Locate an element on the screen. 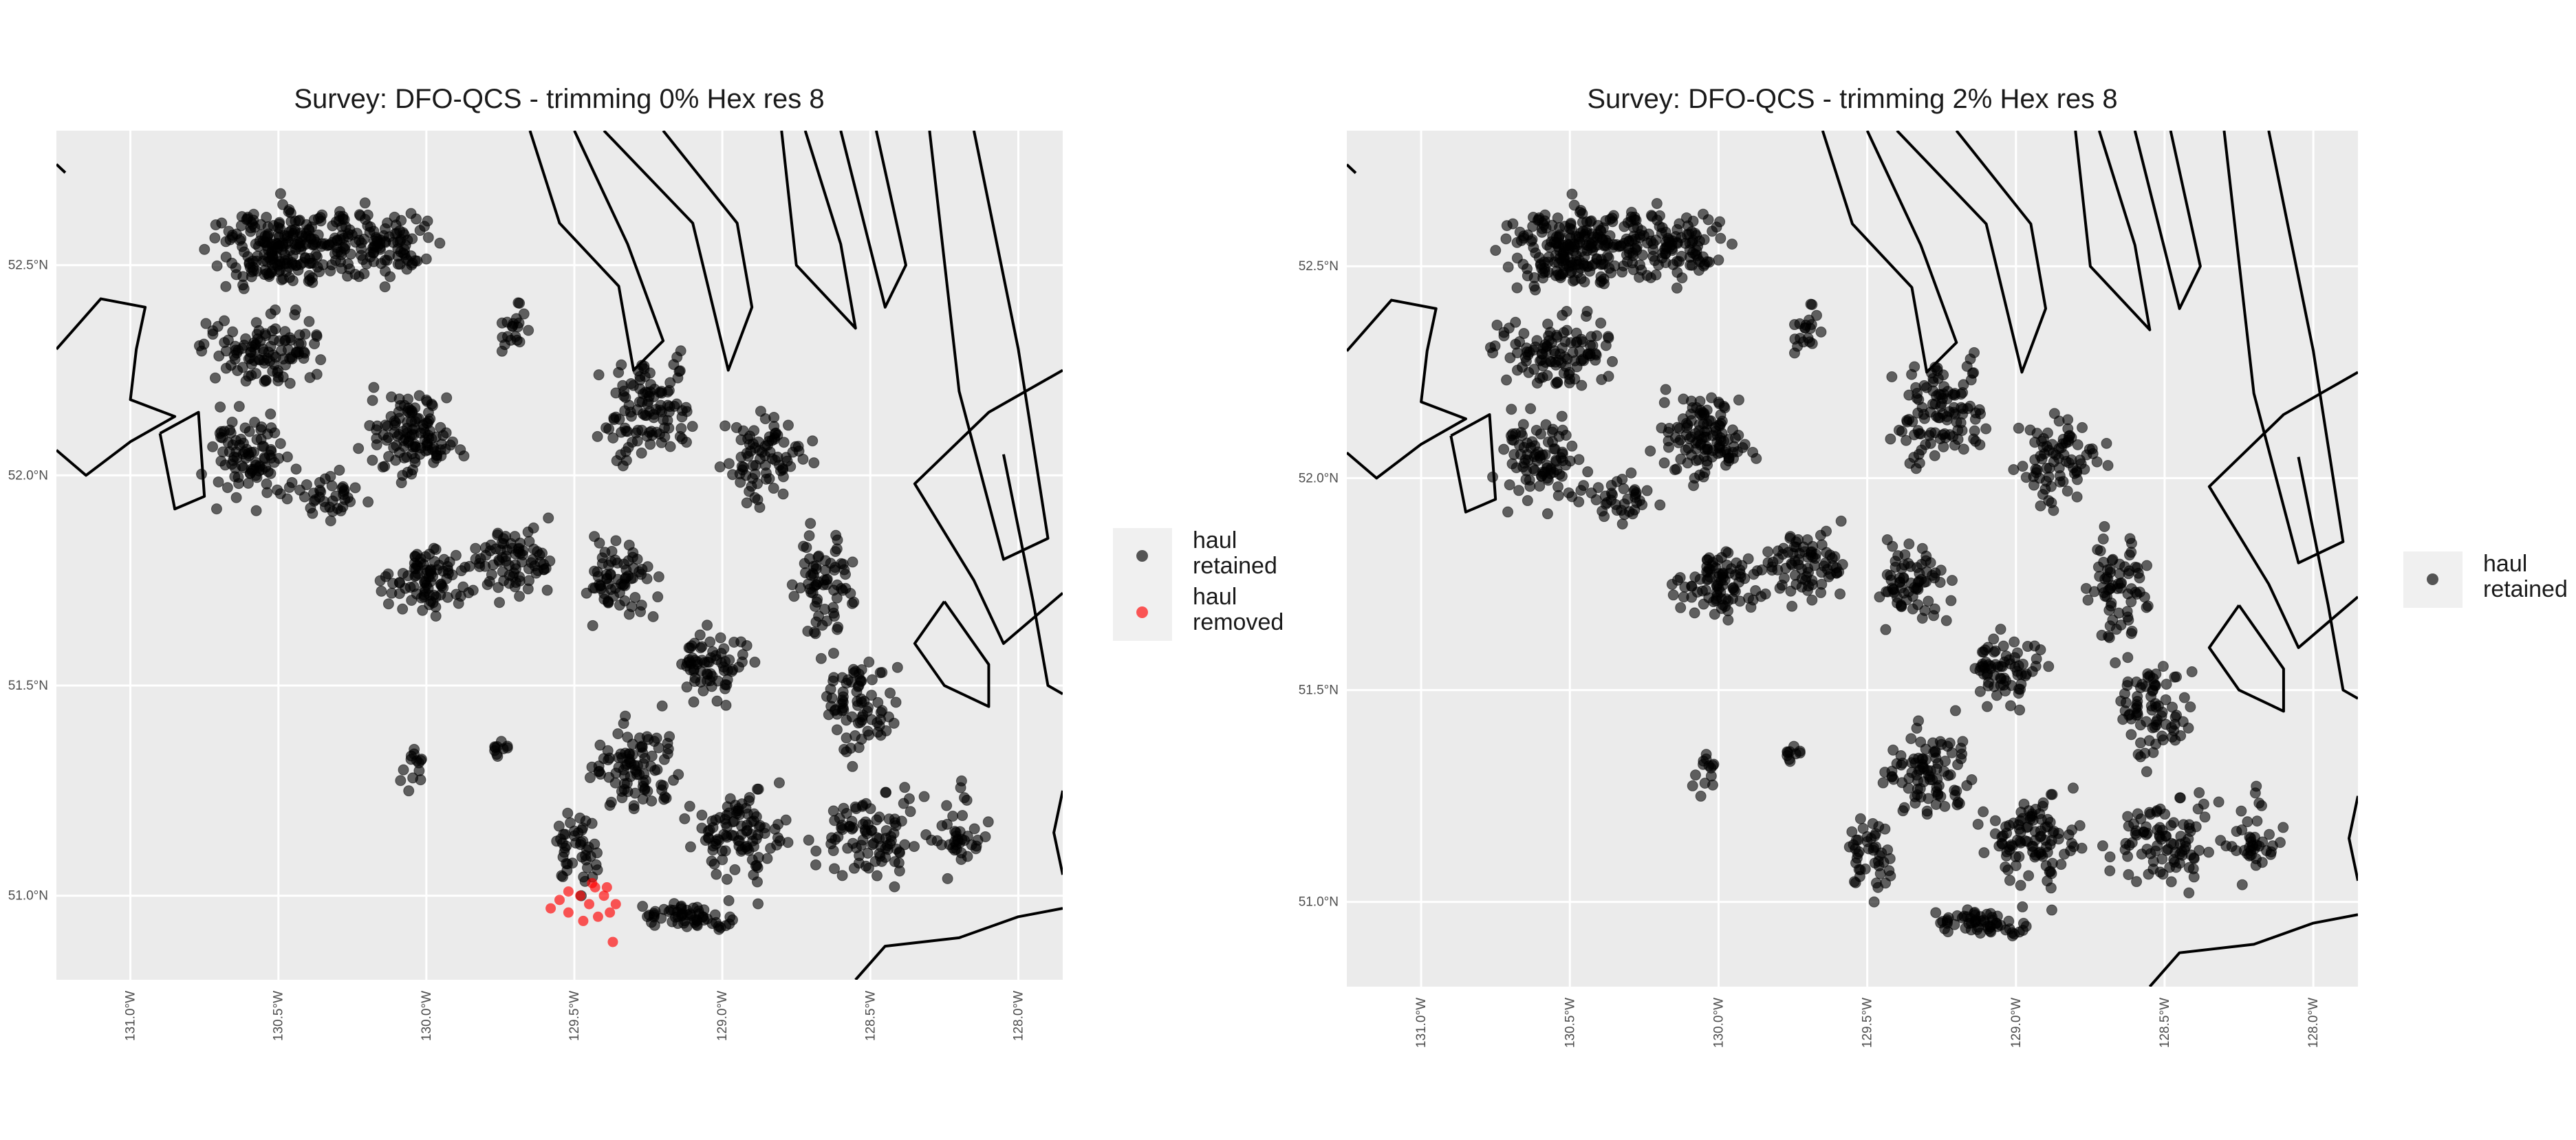 The height and width of the screenshot is (1140, 2576). x-tick-label: 129.0°W is located at coordinates (2017, 1023).